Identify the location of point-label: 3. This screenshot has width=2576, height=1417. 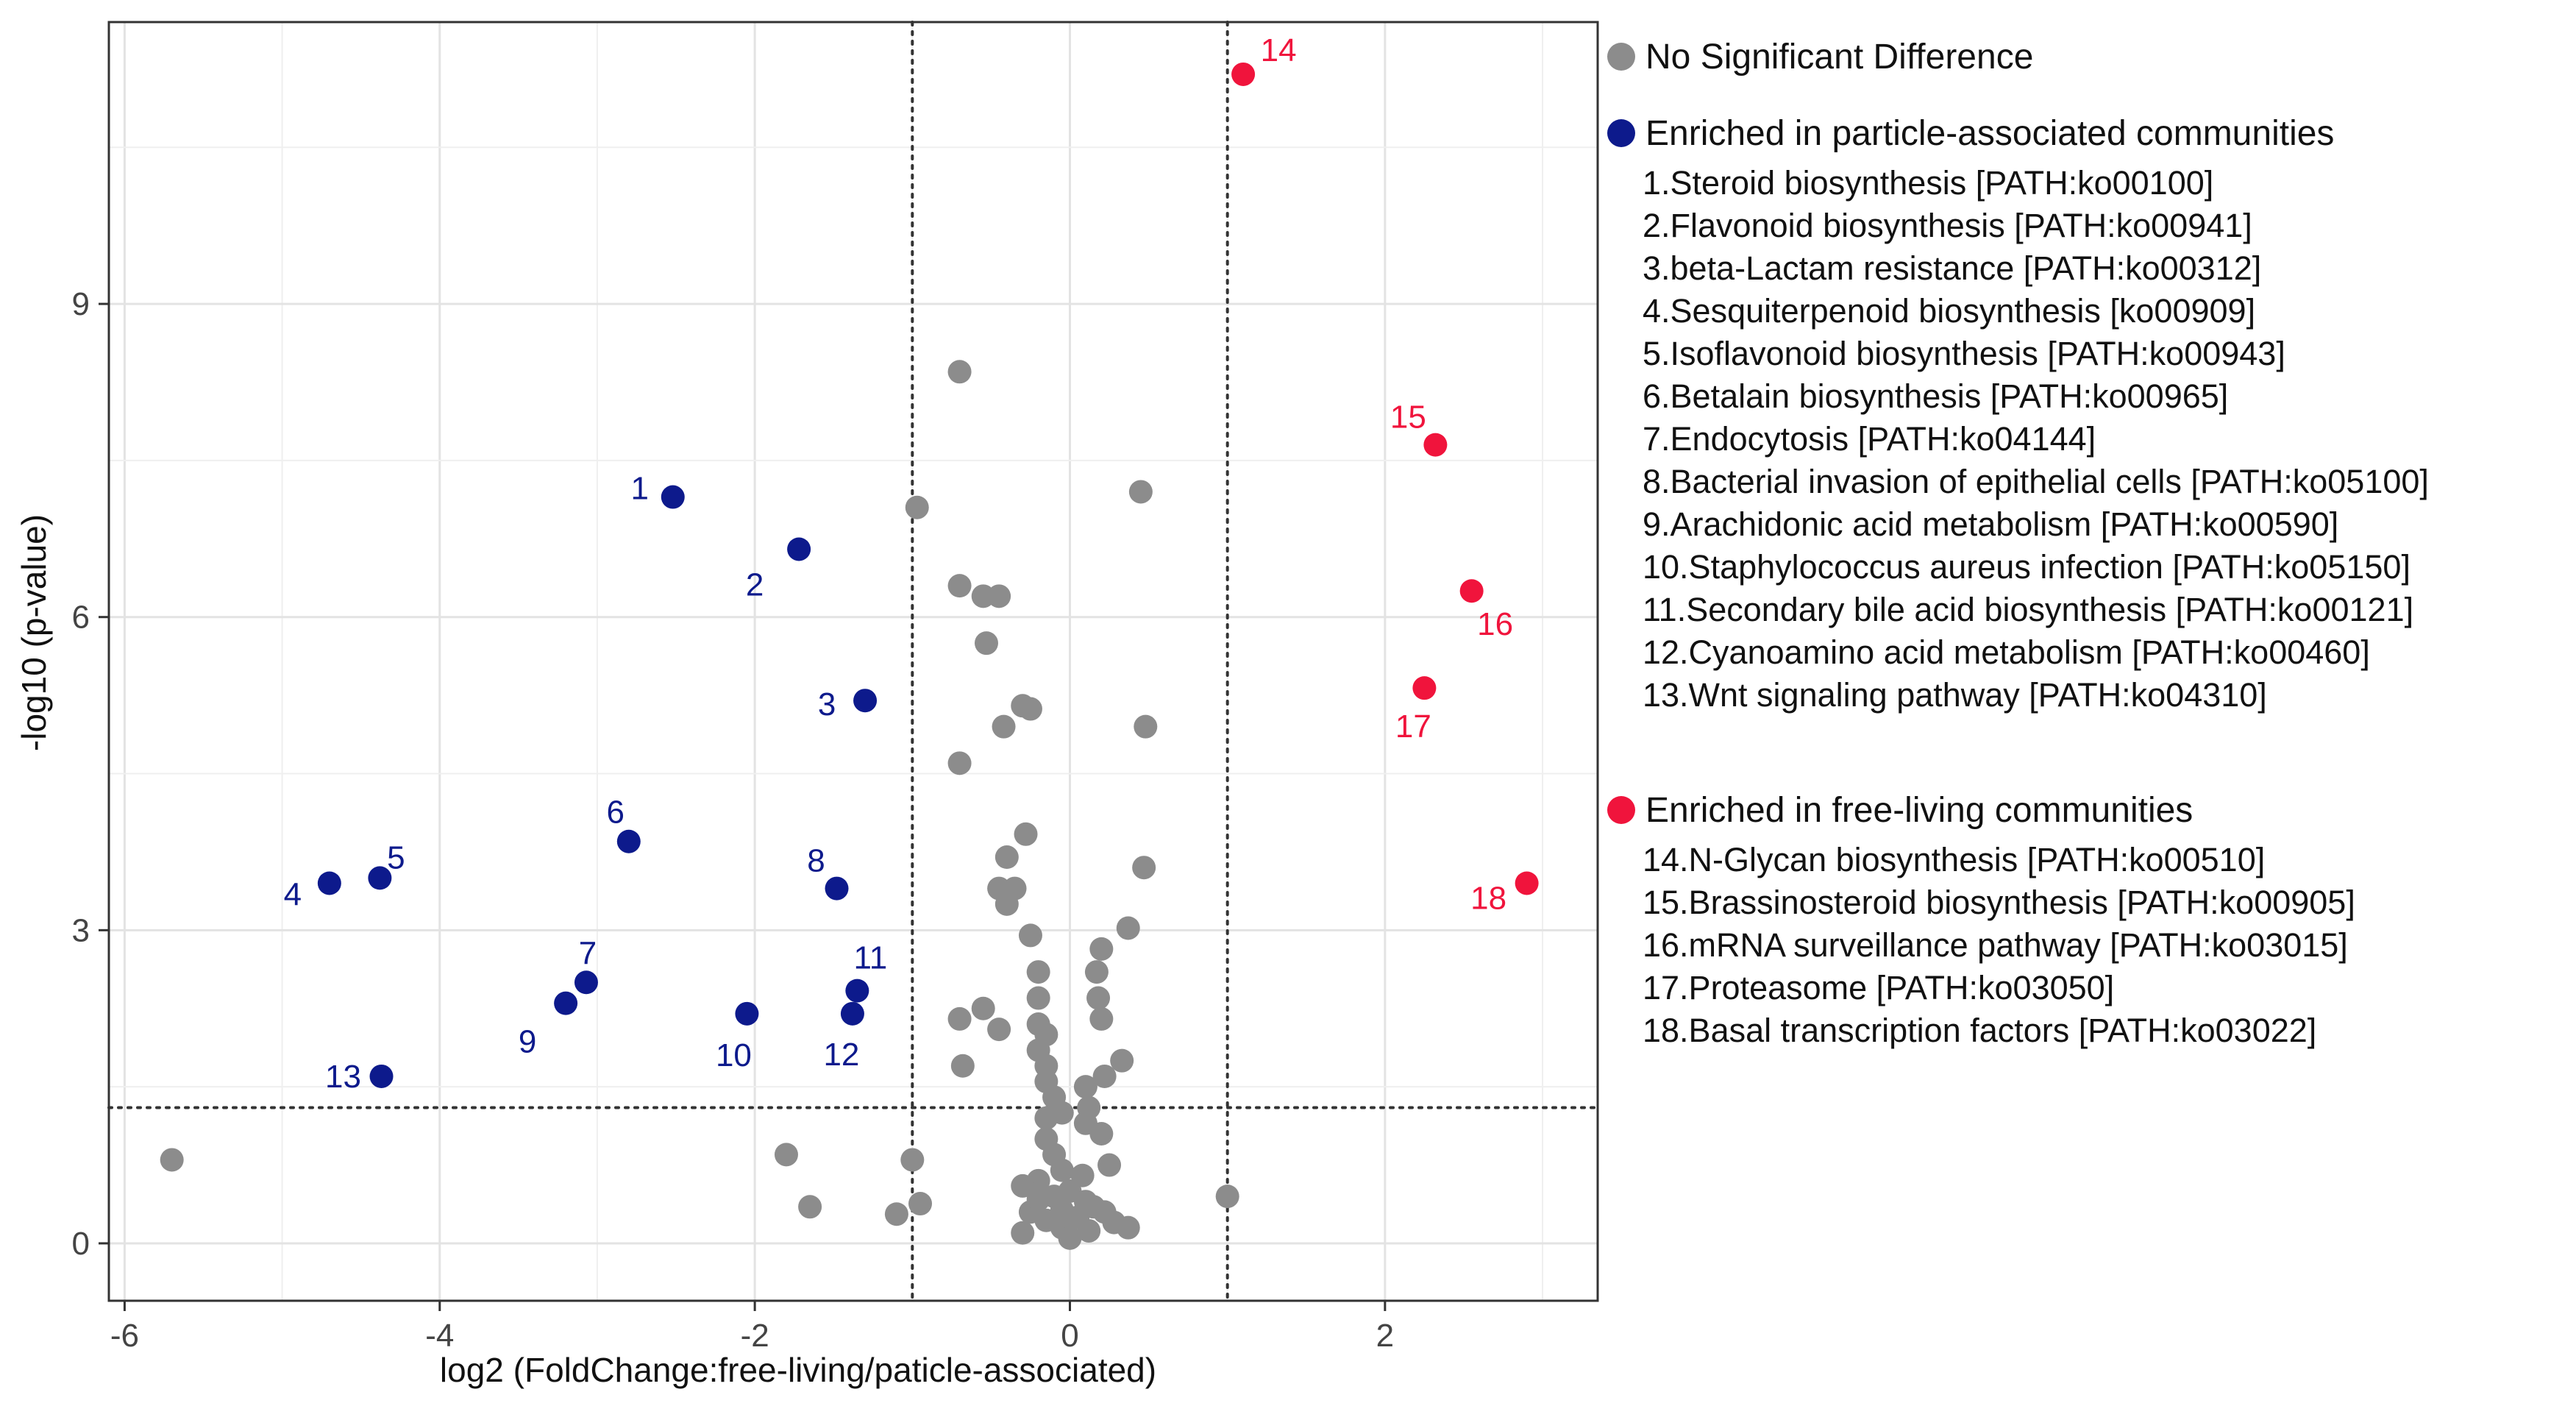
(827, 704).